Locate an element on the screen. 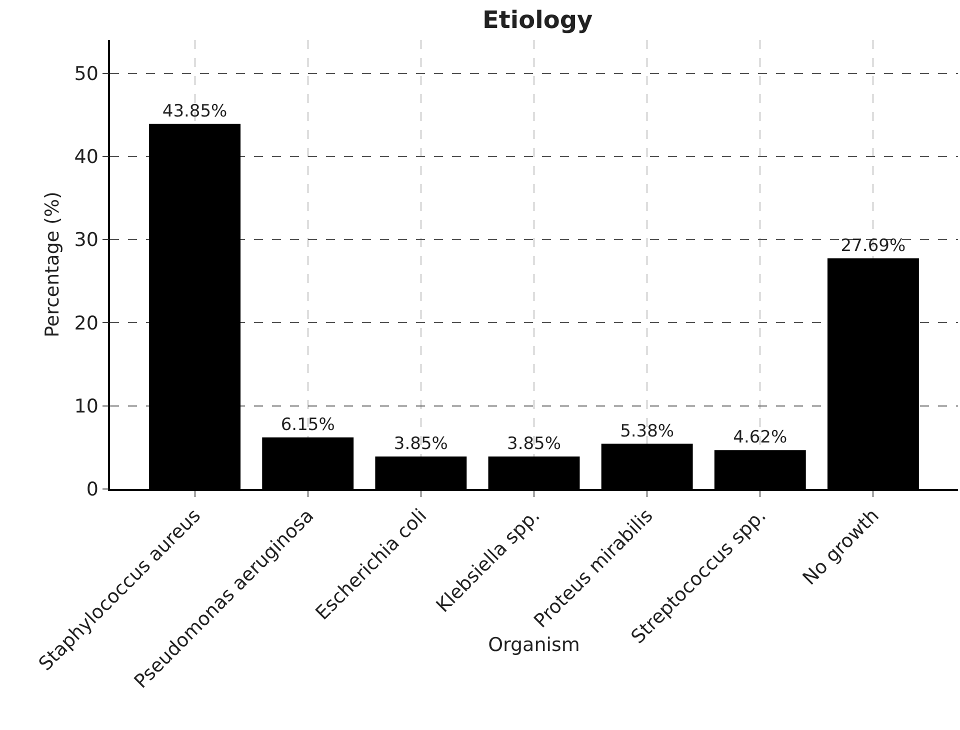  chart-title: Etiology is located at coordinates (538, 20).